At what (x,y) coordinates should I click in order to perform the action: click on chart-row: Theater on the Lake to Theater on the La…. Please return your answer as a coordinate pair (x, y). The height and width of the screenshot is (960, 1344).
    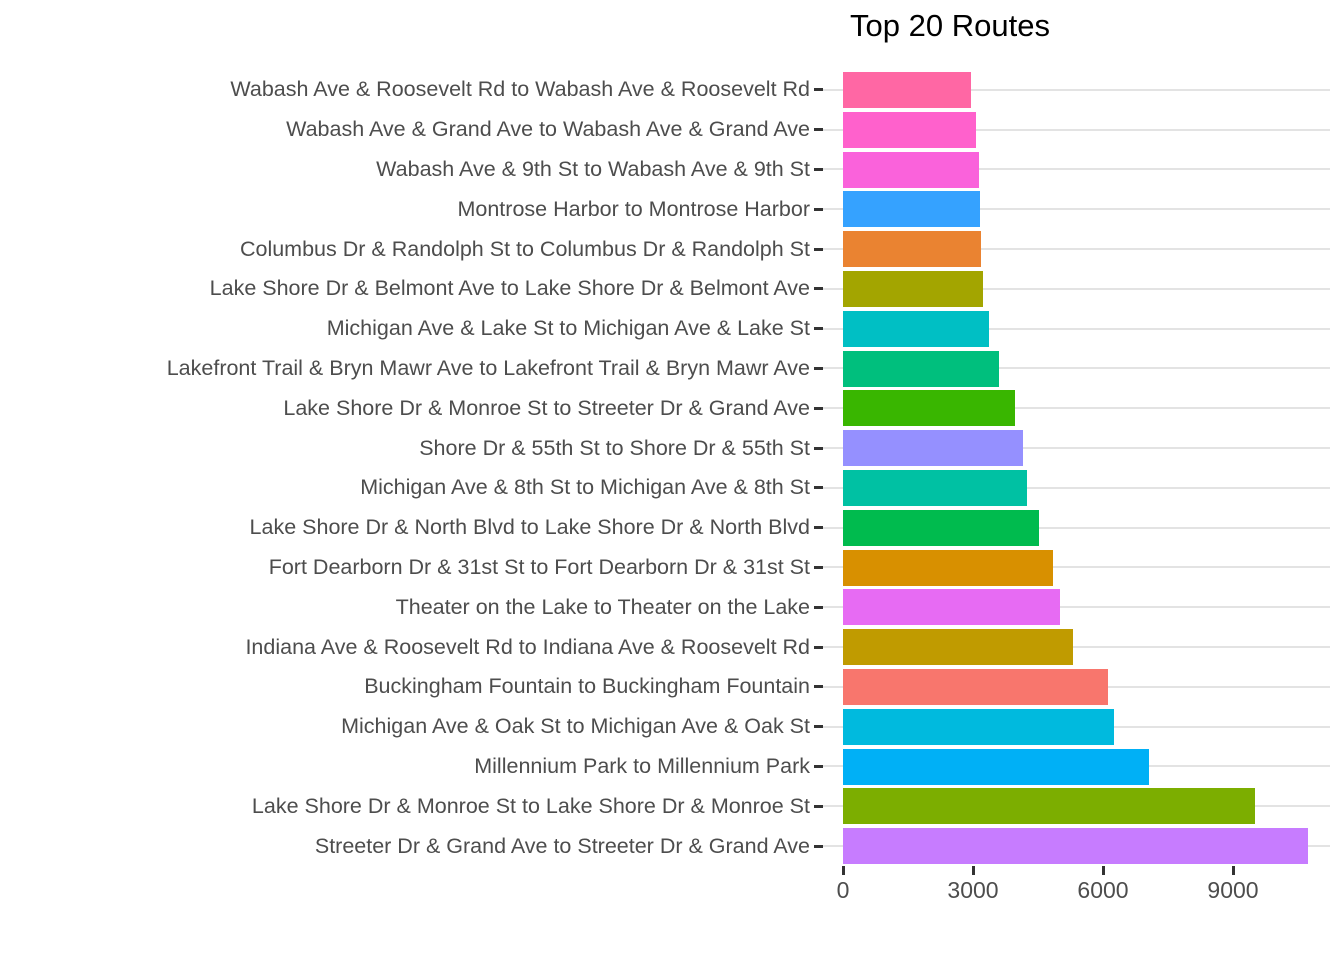
    Looking at the image, I should click on (672, 607).